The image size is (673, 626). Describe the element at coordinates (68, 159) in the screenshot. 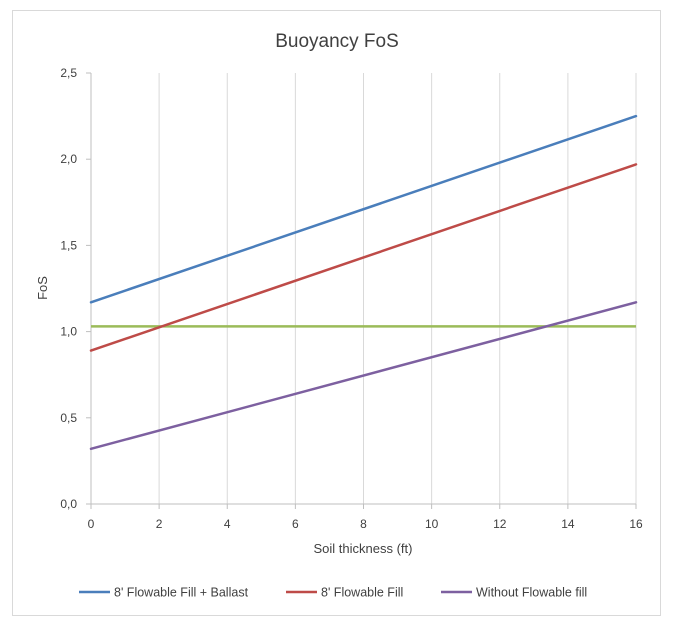

I see `y-tick-label: 2,0` at that location.